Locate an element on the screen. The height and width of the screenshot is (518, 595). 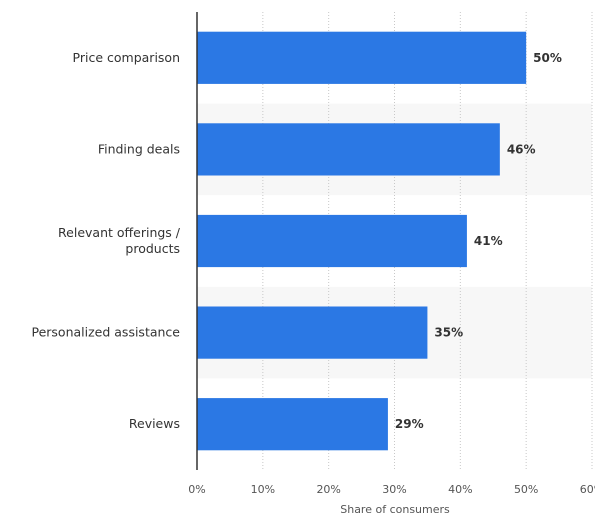
category-label: Reviews is located at coordinates (154, 423).